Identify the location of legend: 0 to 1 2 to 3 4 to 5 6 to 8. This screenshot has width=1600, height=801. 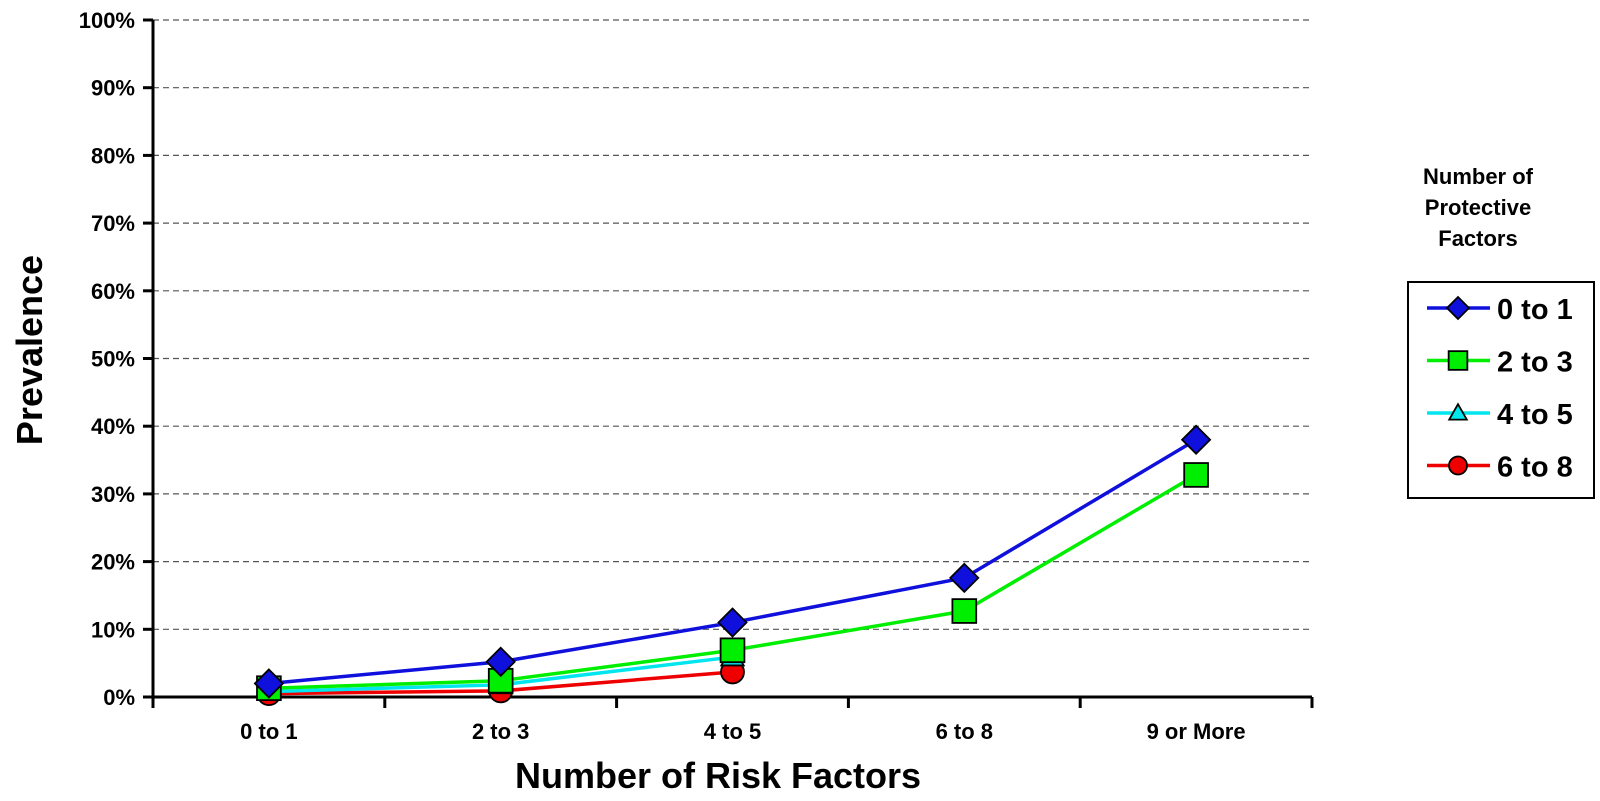
(1501, 390).